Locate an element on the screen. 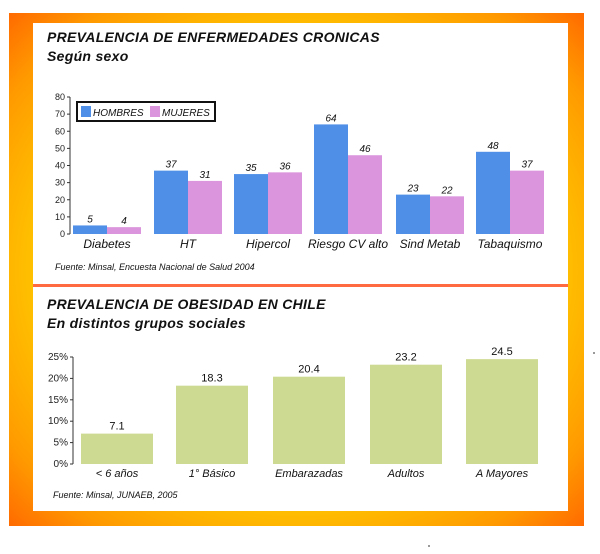 This screenshot has height=554, width=600. category-label: Adultos is located at coordinates (406, 474).